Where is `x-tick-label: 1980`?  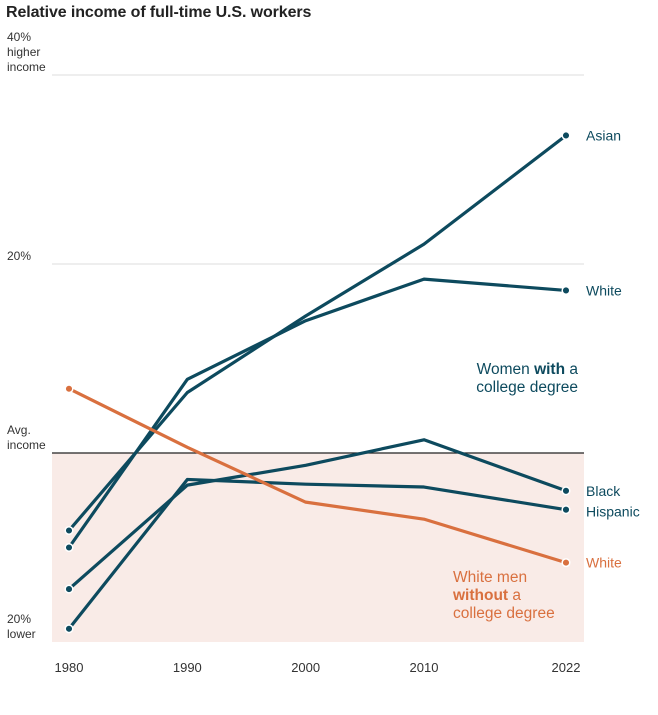
x-tick-label: 1980 is located at coordinates (69, 667).